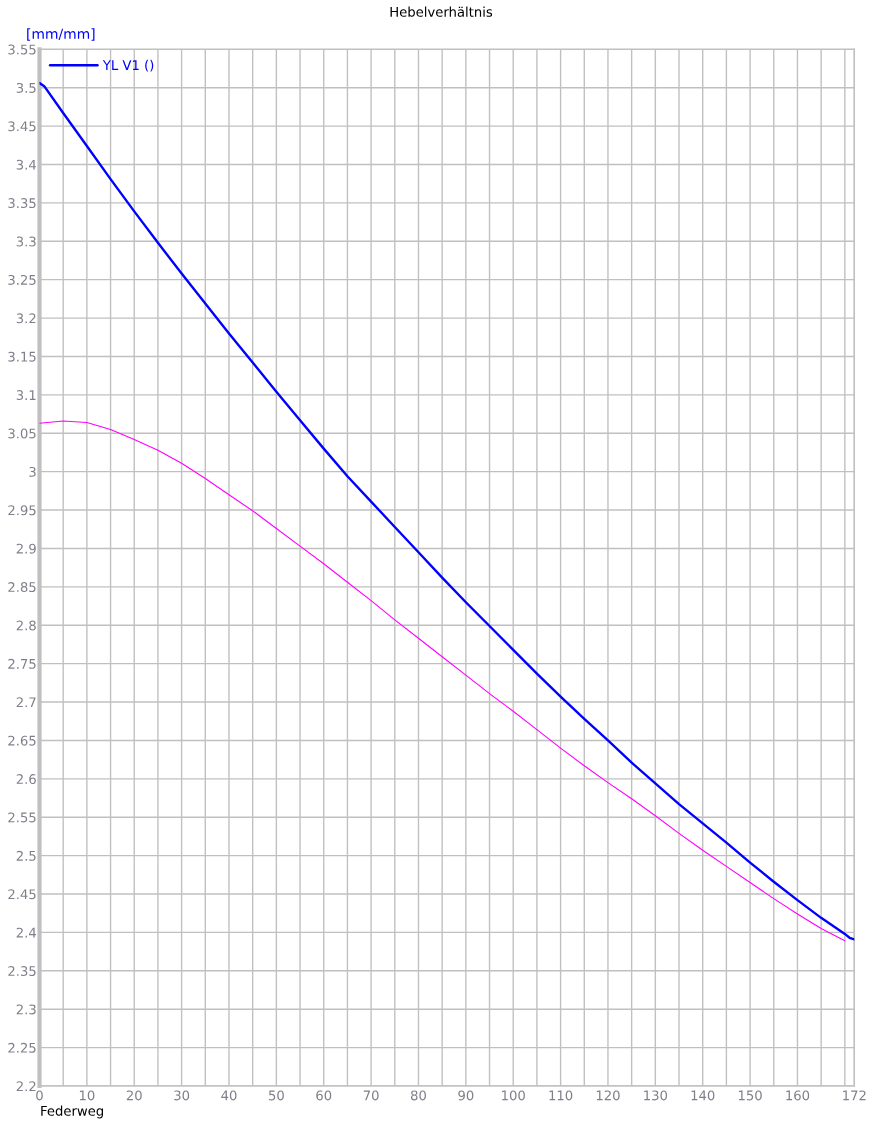 The image size is (882, 1127). What do you see at coordinates (418, 1095) in the screenshot?
I see `x-tick-label: 80` at bounding box center [418, 1095].